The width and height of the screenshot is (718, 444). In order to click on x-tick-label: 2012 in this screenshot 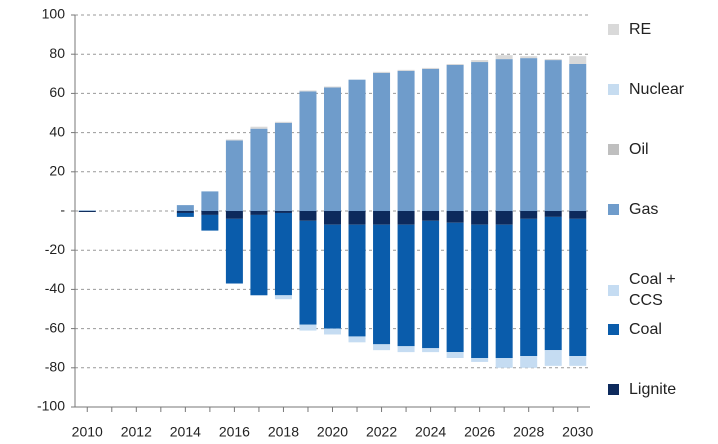, I will do `click(136, 432)`.